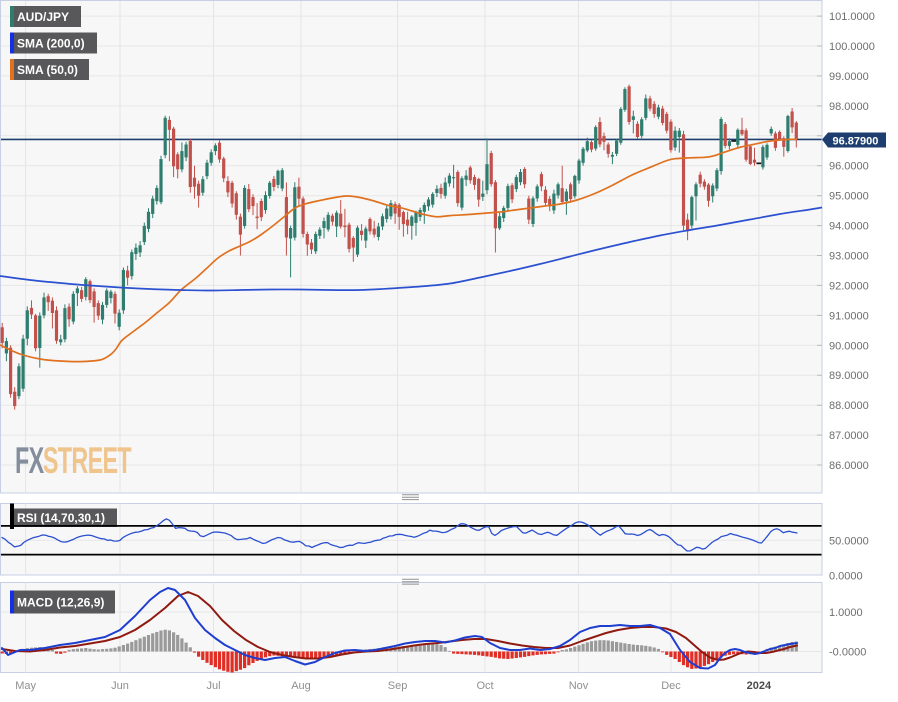 The height and width of the screenshot is (702, 898). I want to click on svg-text: Aug, so click(301, 686).